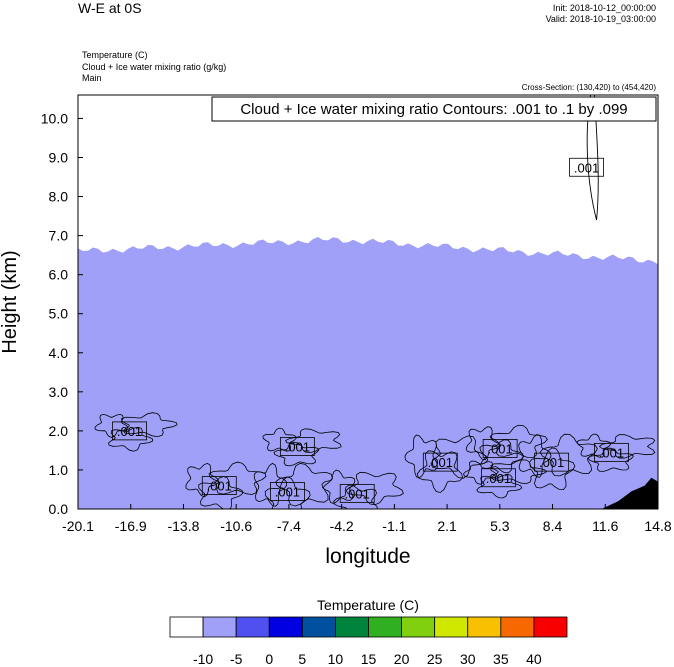 The height and width of the screenshot is (667, 674). What do you see at coordinates (59, 470) in the screenshot?
I see `y-tick-label: 1.0` at bounding box center [59, 470].